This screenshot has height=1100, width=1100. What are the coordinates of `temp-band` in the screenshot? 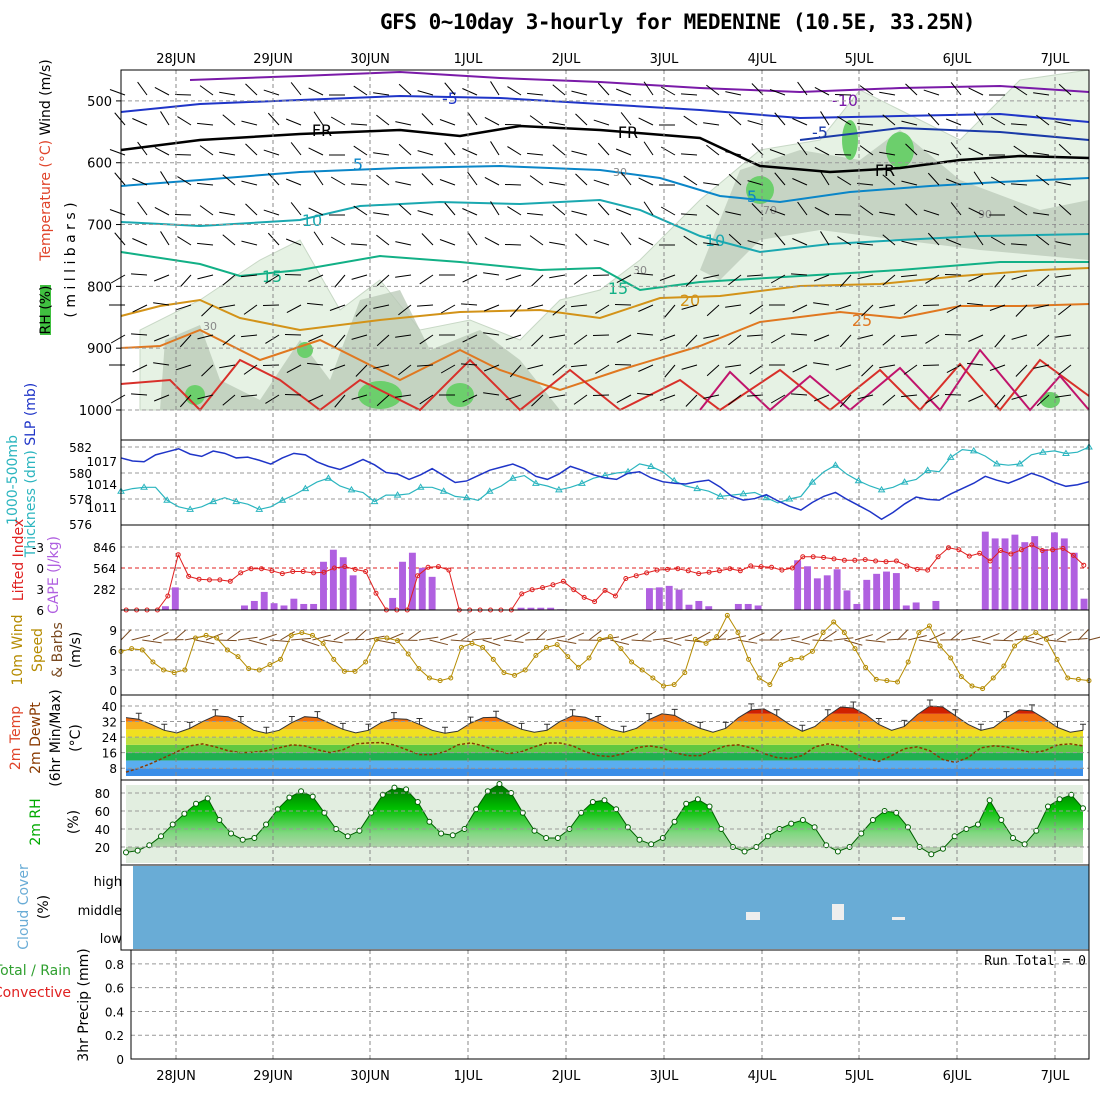 It's located at (604, 764).